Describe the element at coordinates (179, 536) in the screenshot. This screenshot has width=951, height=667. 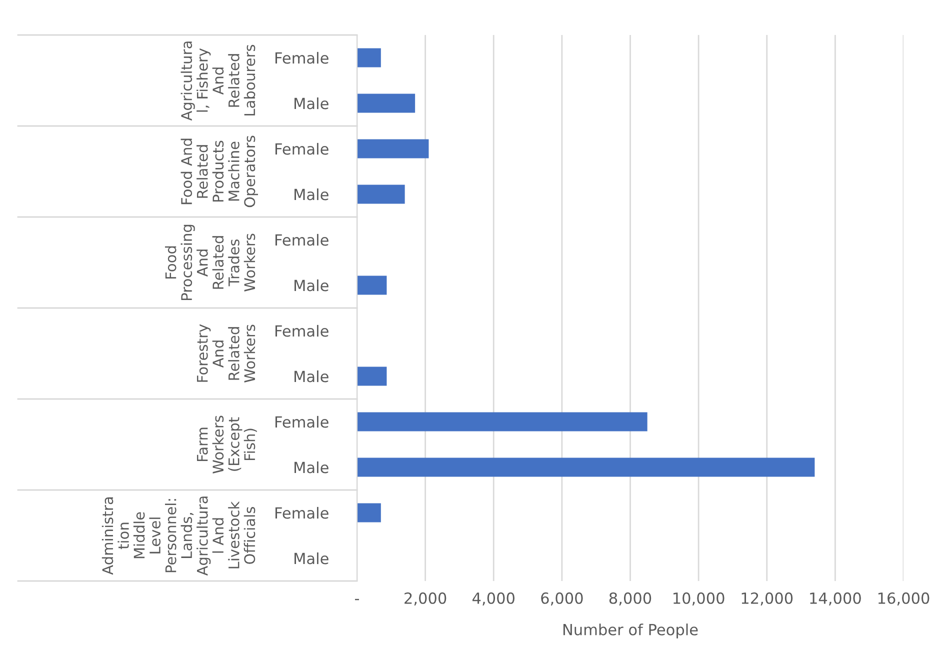
I see `text: Administra tion Middle Level Personnel: Lands, Agricultura l And Livestock Officials` at that location.